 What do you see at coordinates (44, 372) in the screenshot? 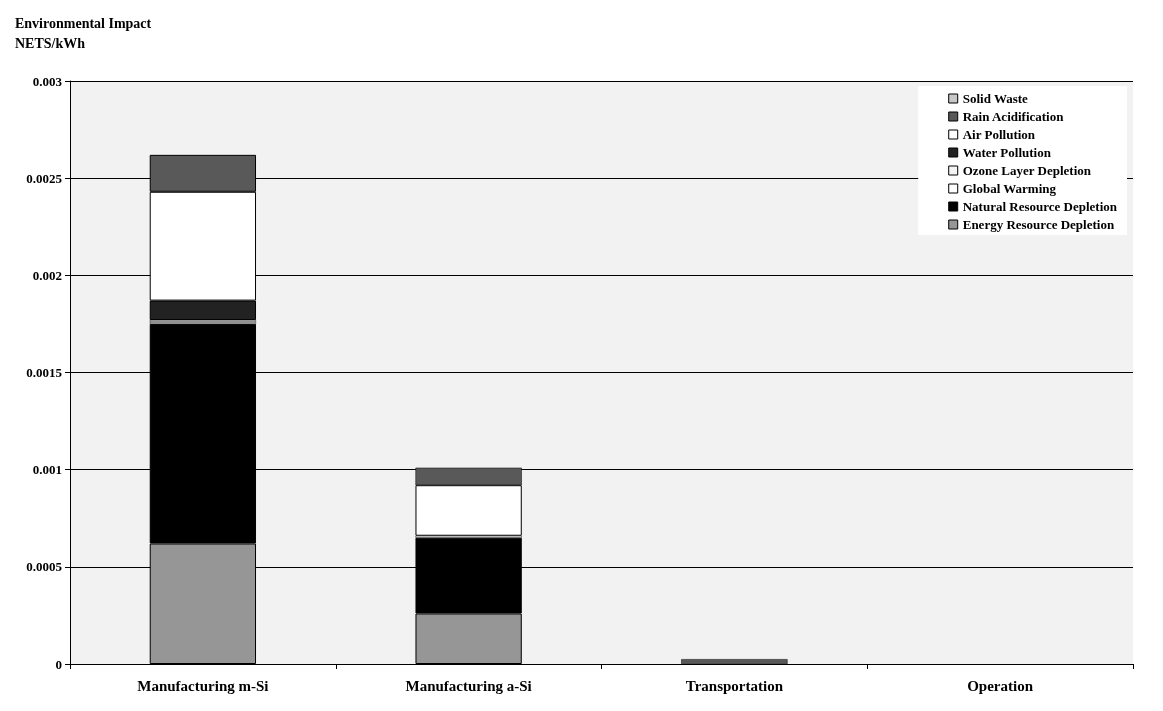
I see `y-tick-label: 0.0015` at bounding box center [44, 372].